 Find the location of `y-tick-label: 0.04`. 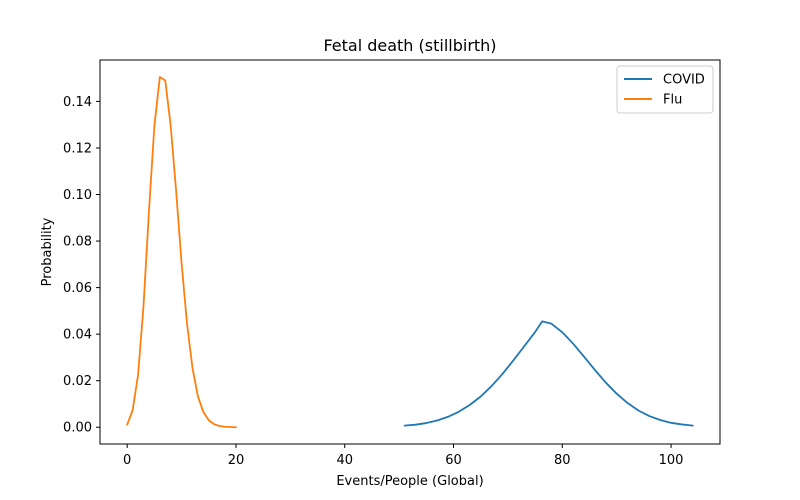

y-tick-label: 0.04 is located at coordinates (77, 335).